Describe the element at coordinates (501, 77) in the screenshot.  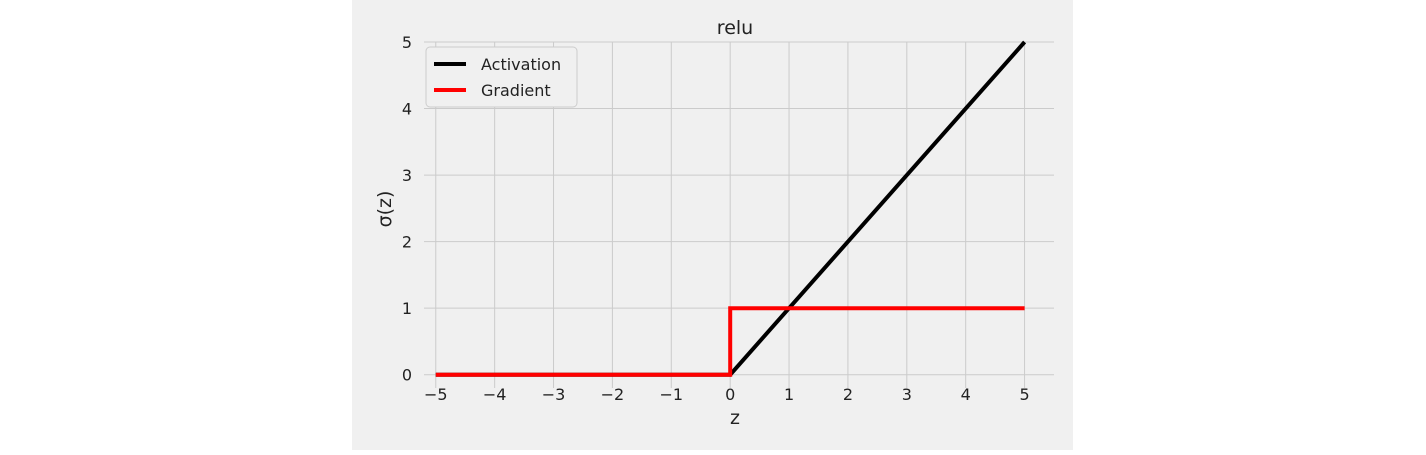
I see `legend: Activation Gradient` at that location.